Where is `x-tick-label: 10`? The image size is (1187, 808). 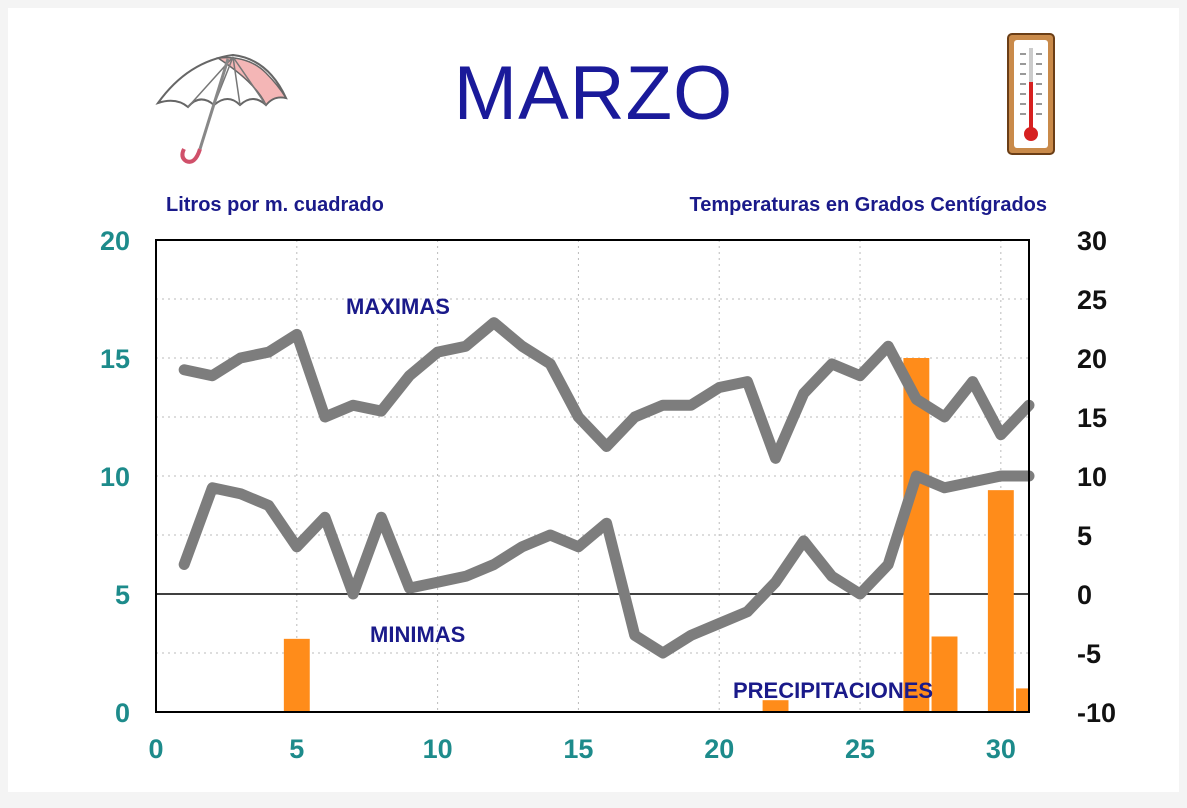 x-tick-label: 10 is located at coordinates (438, 749).